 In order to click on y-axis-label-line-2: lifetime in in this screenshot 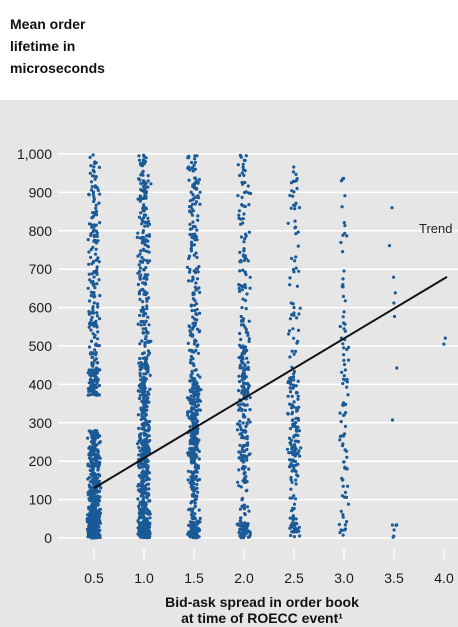, I will do `click(42, 46)`.